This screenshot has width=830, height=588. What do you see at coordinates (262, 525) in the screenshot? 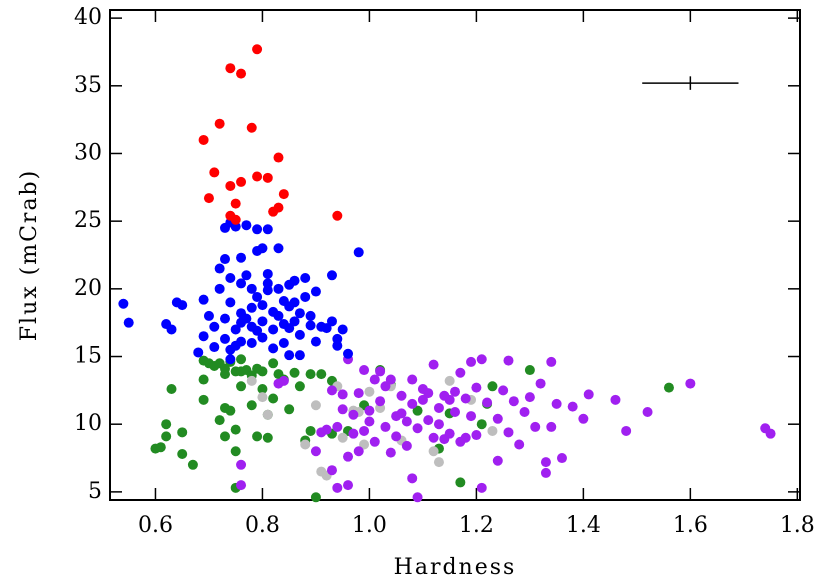
I see `x-tick-label: 0.8` at bounding box center [262, 525].